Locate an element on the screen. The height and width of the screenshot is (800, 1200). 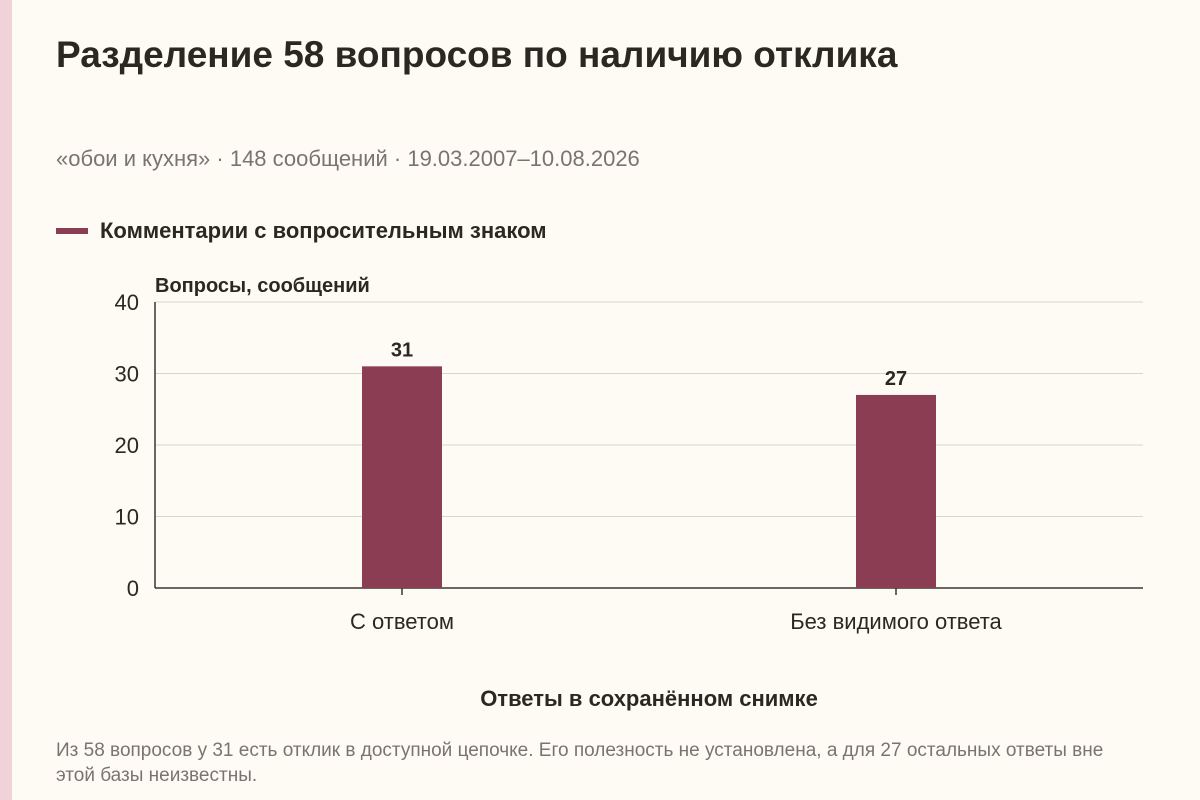
y-axis-label: Вопросы, сообщений is located at coordinates (262, 286).